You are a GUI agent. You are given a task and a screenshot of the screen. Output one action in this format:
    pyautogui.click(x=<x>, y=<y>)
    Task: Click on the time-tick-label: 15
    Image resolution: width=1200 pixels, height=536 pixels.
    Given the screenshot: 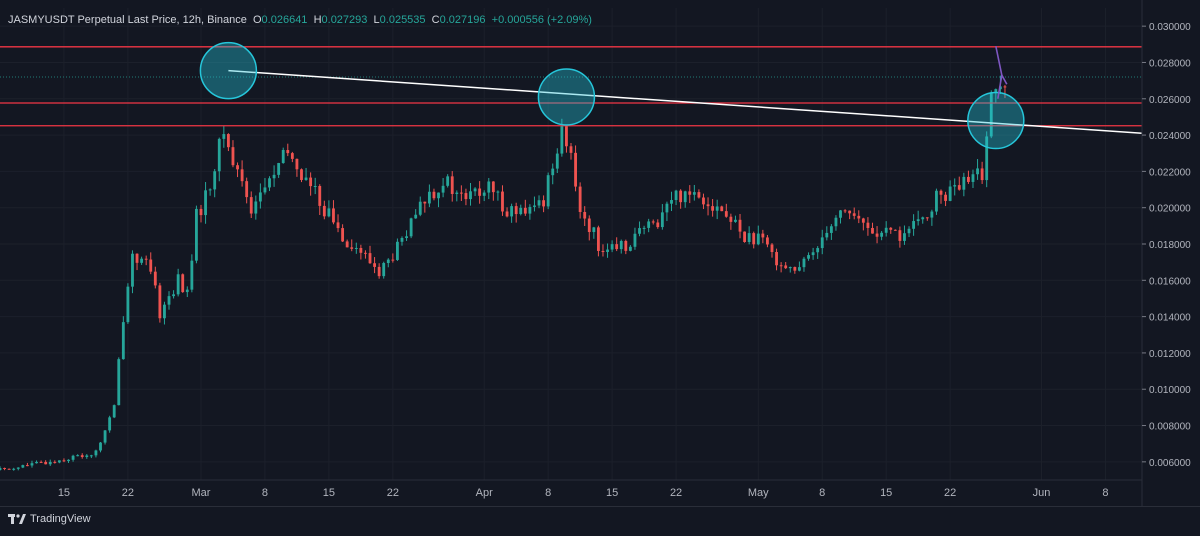 What is the action you would take?
    pyautogui.click(x=612, y=493)
    